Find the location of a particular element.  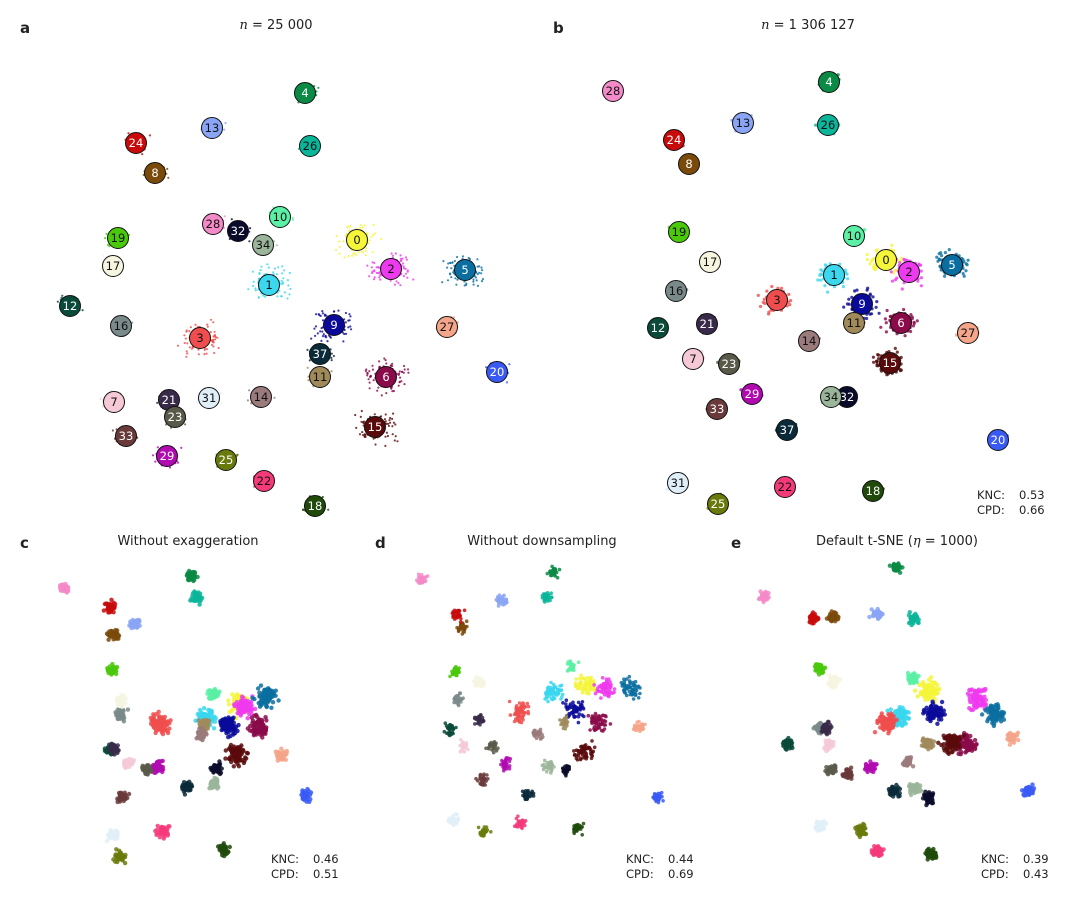

panel-d: d Without downsampling KNC: 0.44 CPD: 0.69 is located at coordinates (540, 712).